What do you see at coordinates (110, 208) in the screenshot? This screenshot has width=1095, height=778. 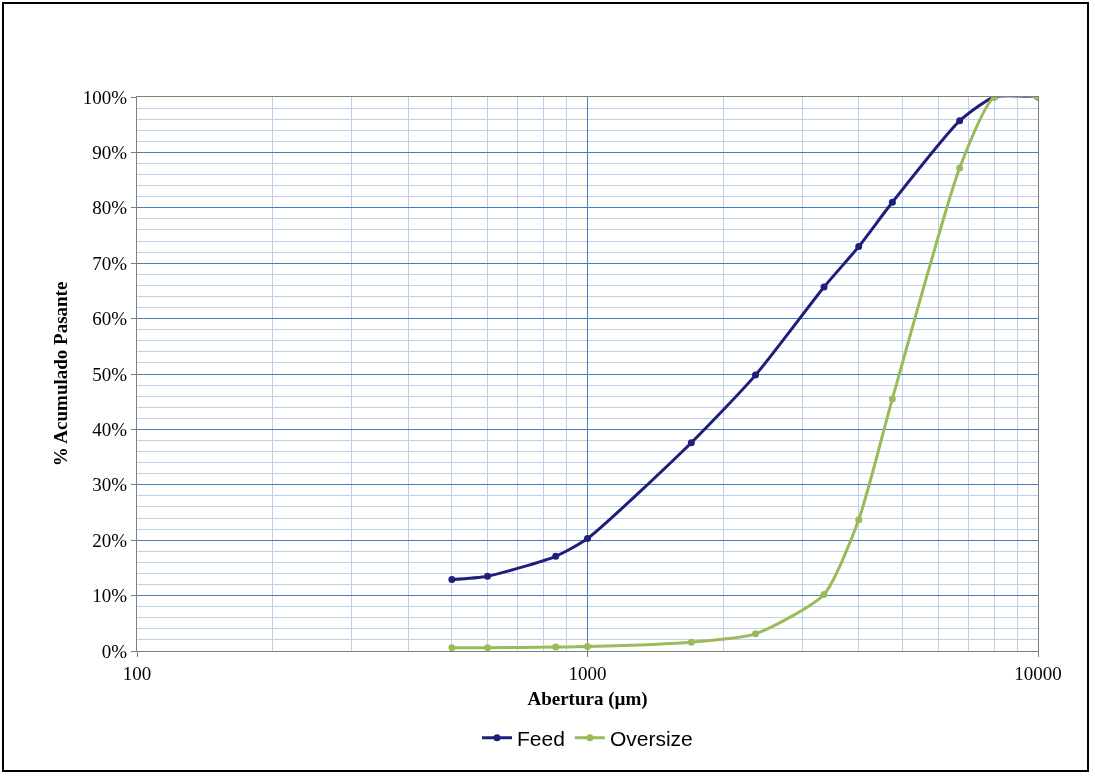 I see `y-tick-label: 80%` at bounding box center [110, 208].